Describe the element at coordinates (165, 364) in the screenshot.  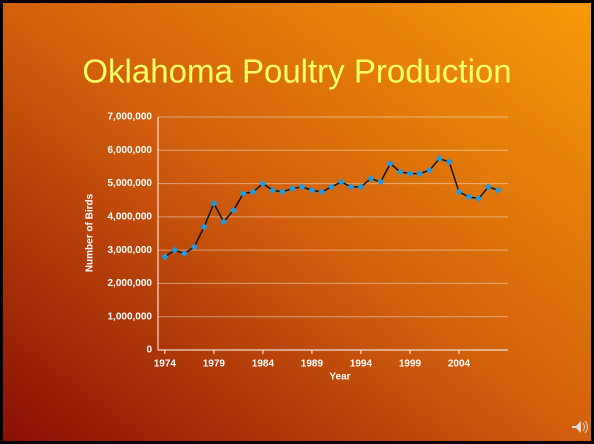
I see `x-tick-label: 1974` at that location.